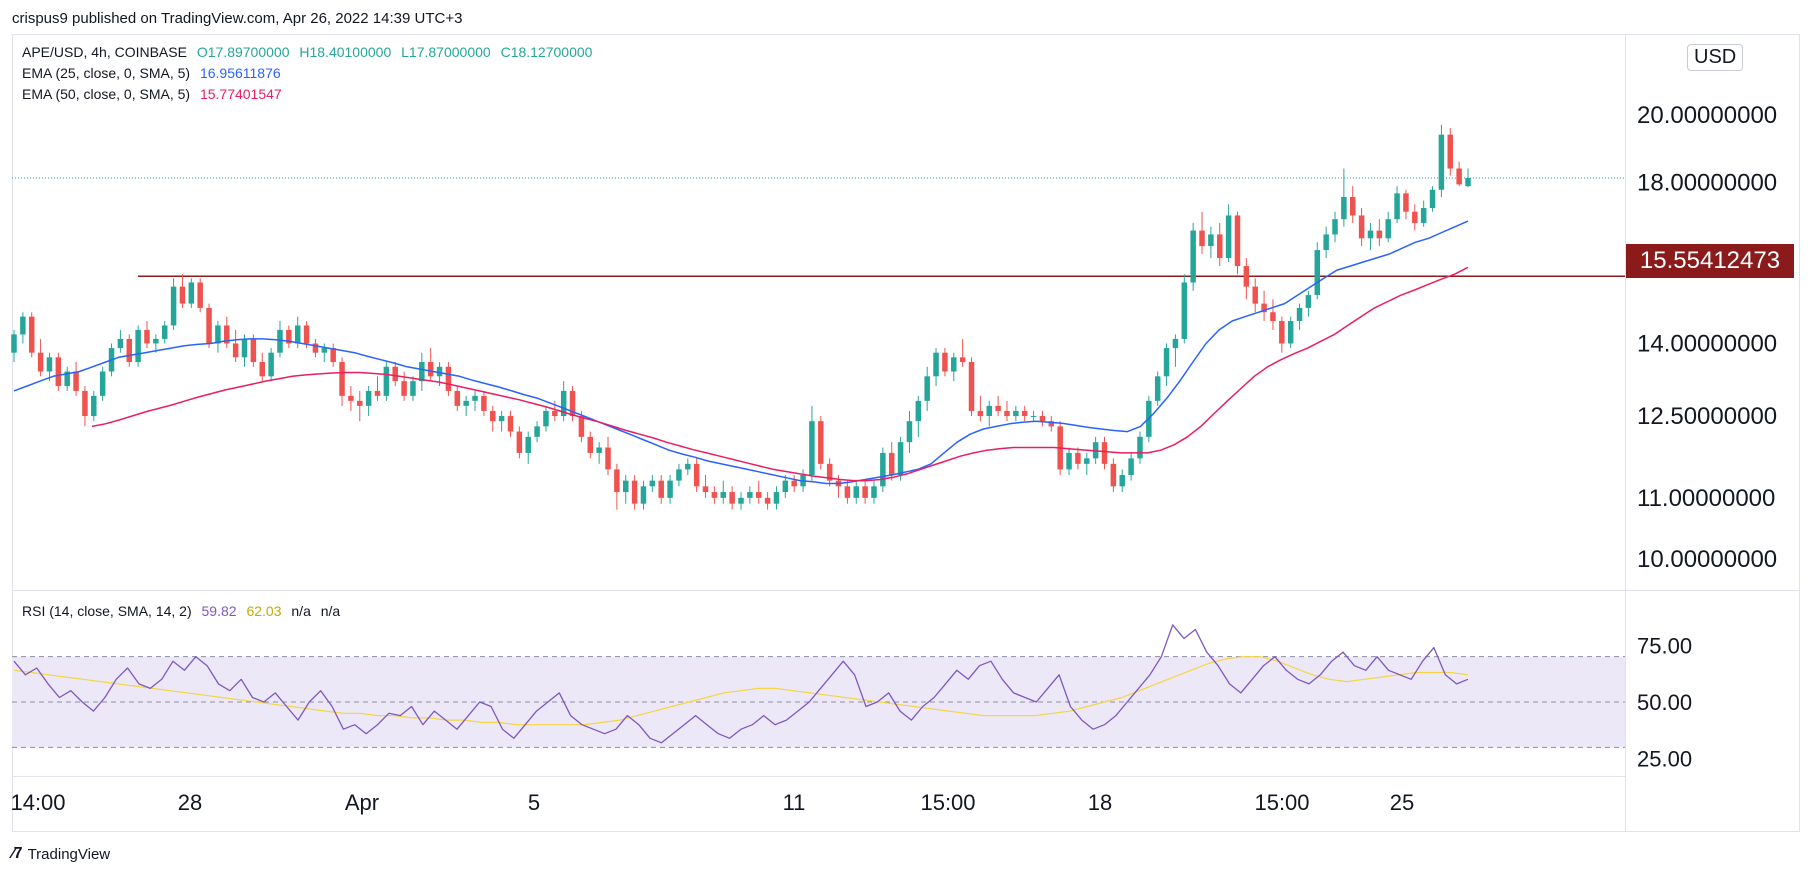  Describe the element at coordinates (301, 611) in the screenshot. I see `rsi-na-1: n/a` at that location.